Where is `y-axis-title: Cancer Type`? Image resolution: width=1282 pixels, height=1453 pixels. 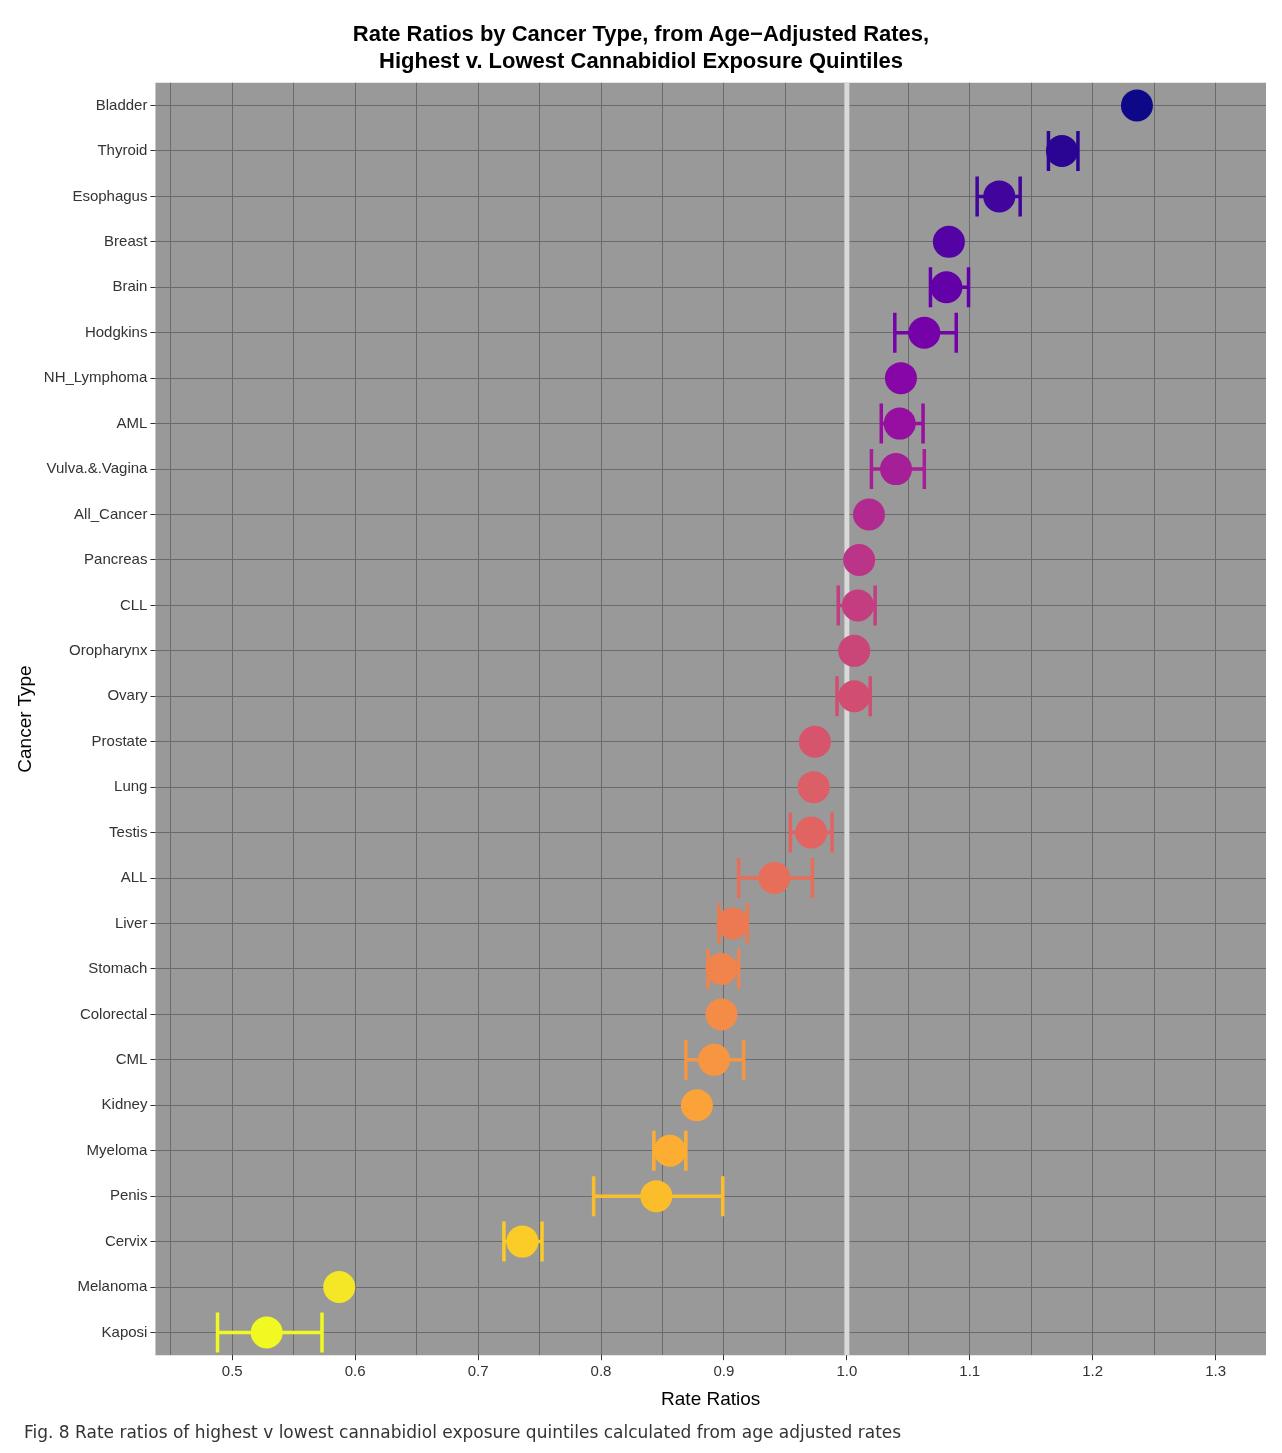
y-axis-title: Cancer Type is located at coordinates (24, 719).